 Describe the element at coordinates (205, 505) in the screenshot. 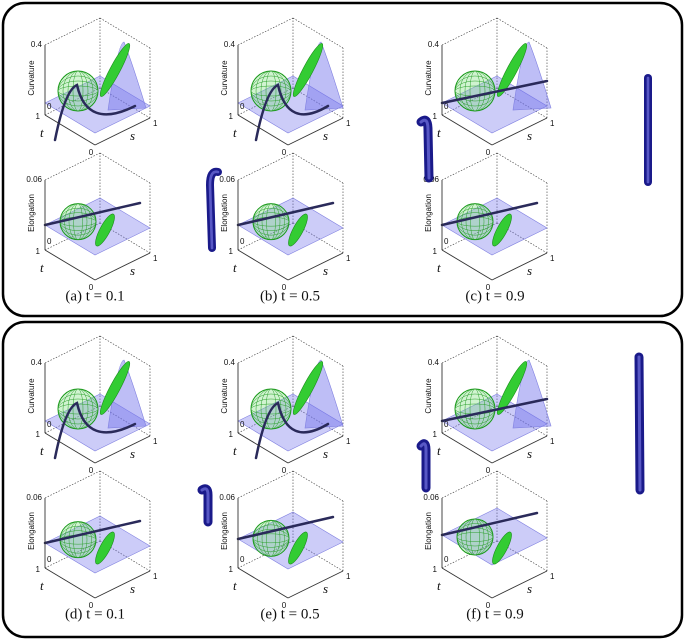

I see `rod-highlight` at that location.